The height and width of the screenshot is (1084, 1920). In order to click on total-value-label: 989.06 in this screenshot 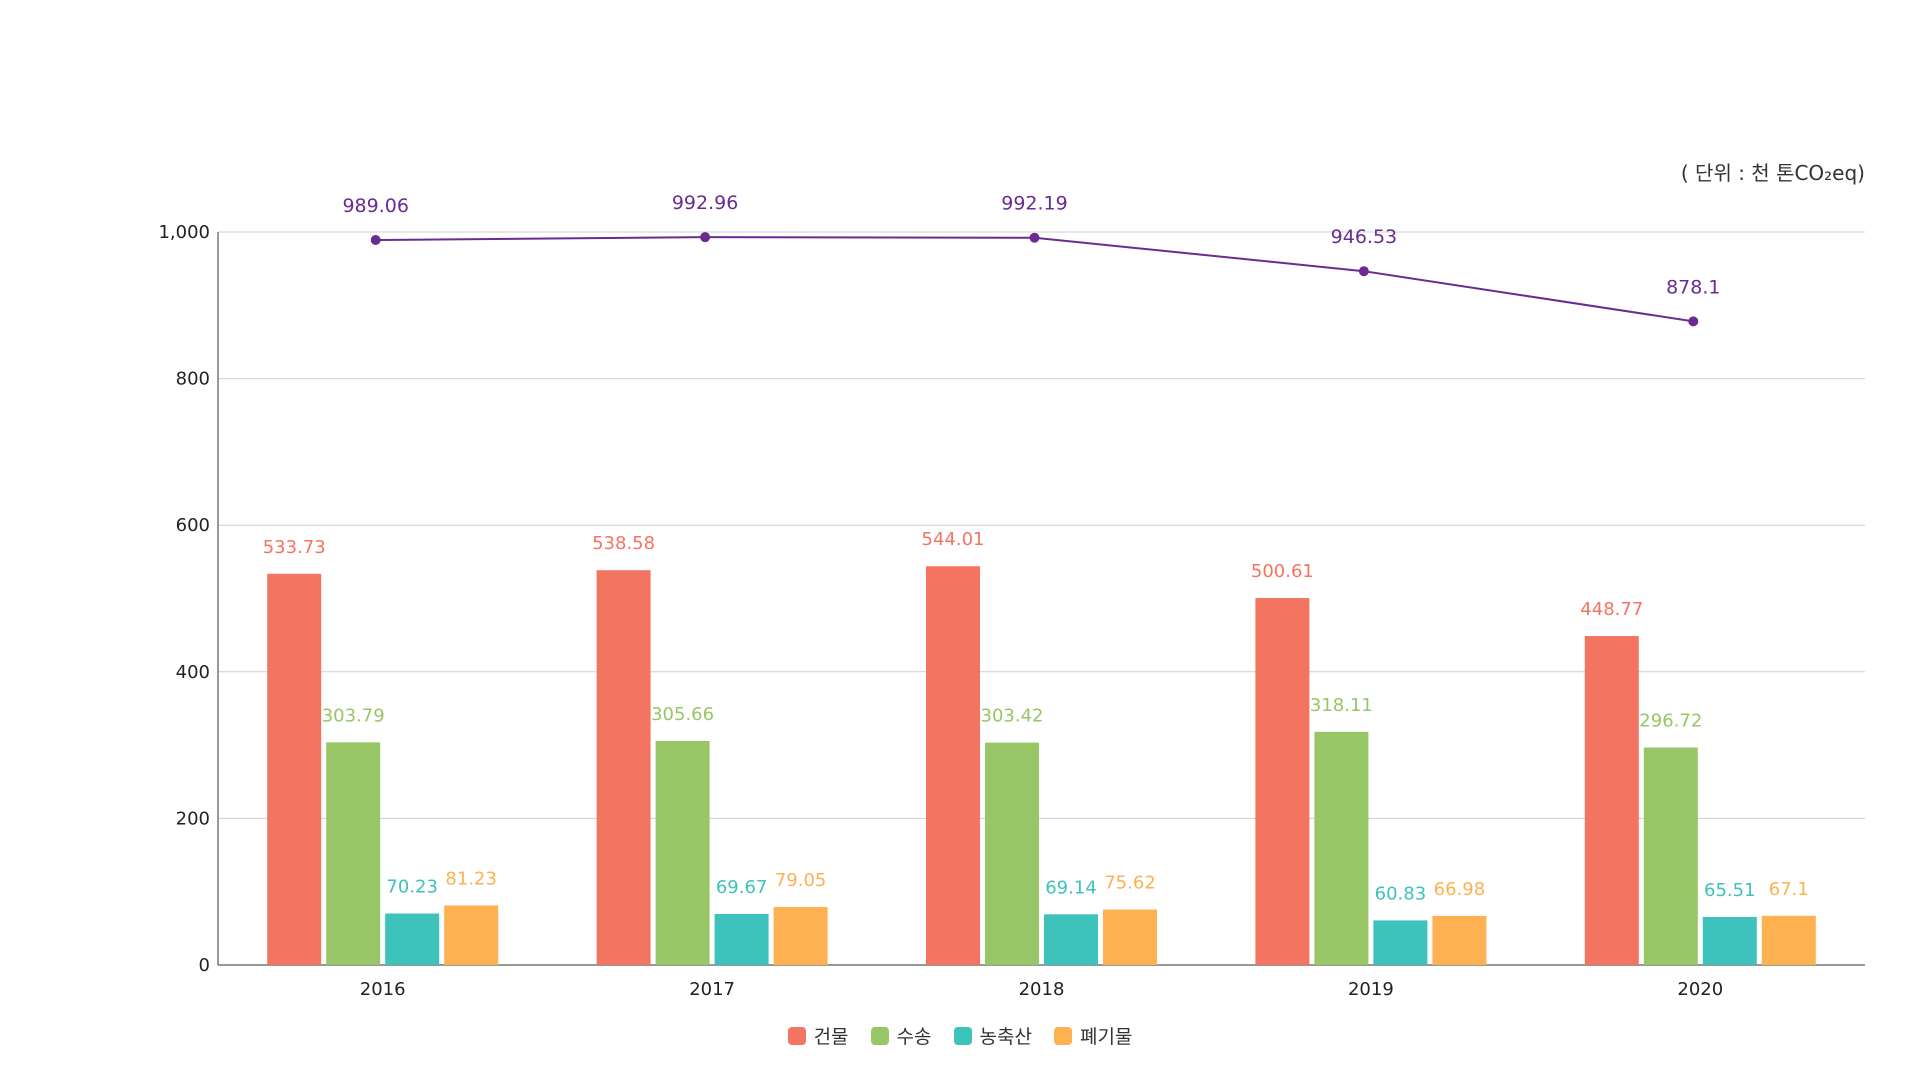, I will do `click(375, 206)`.